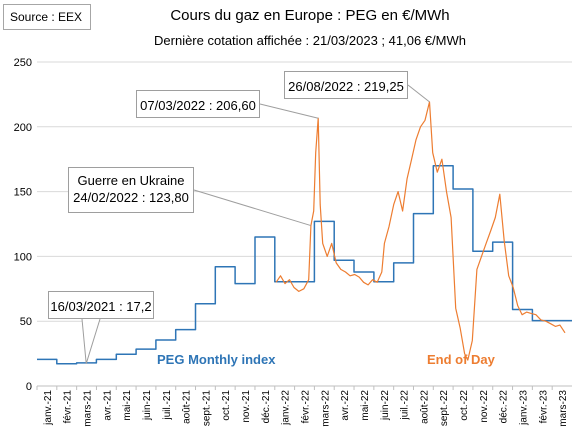  I want to click on x-tick-label: juil.-22, so click(405, 405).